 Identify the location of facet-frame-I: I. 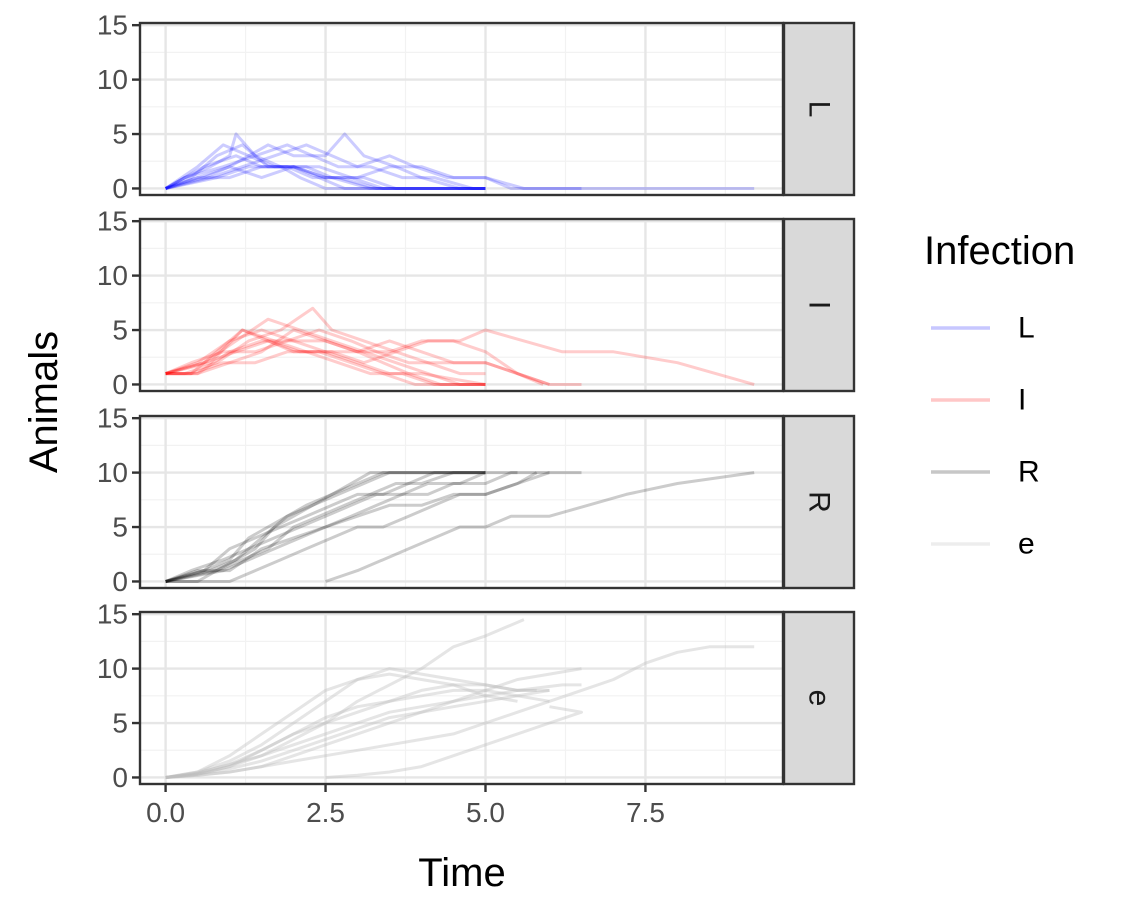
(497, 305).